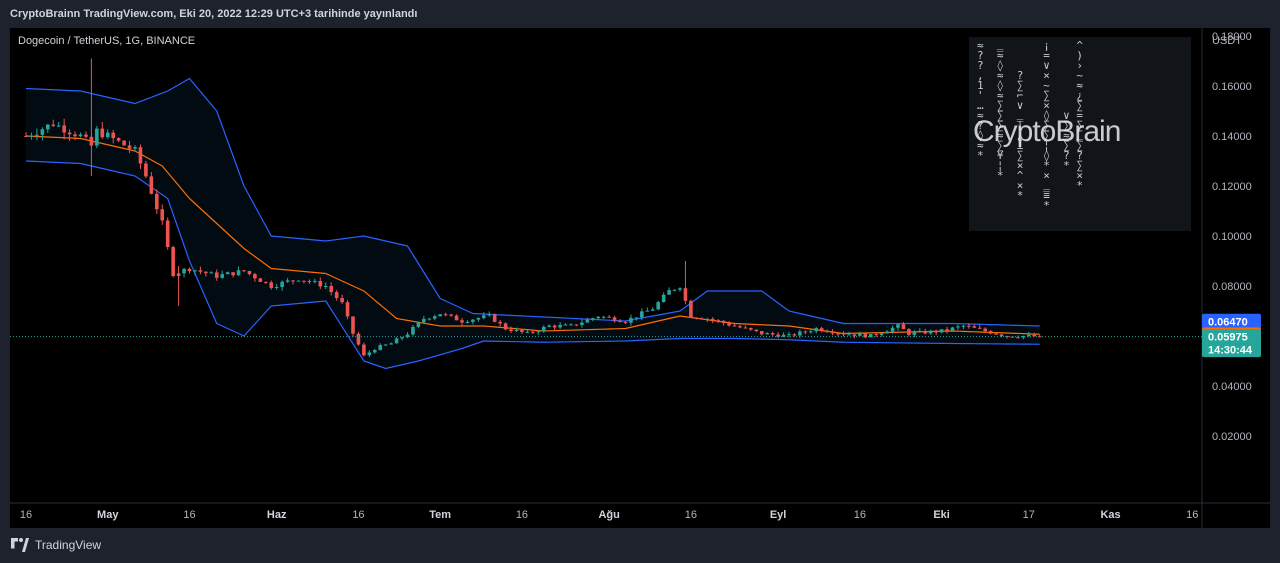 The height and width of the screenshot is (563, 1280). What do you see at coordinates (778, 515) in the screenshot?
I see `time-axis-tick: Eyl` at bounding box center [778, 515].